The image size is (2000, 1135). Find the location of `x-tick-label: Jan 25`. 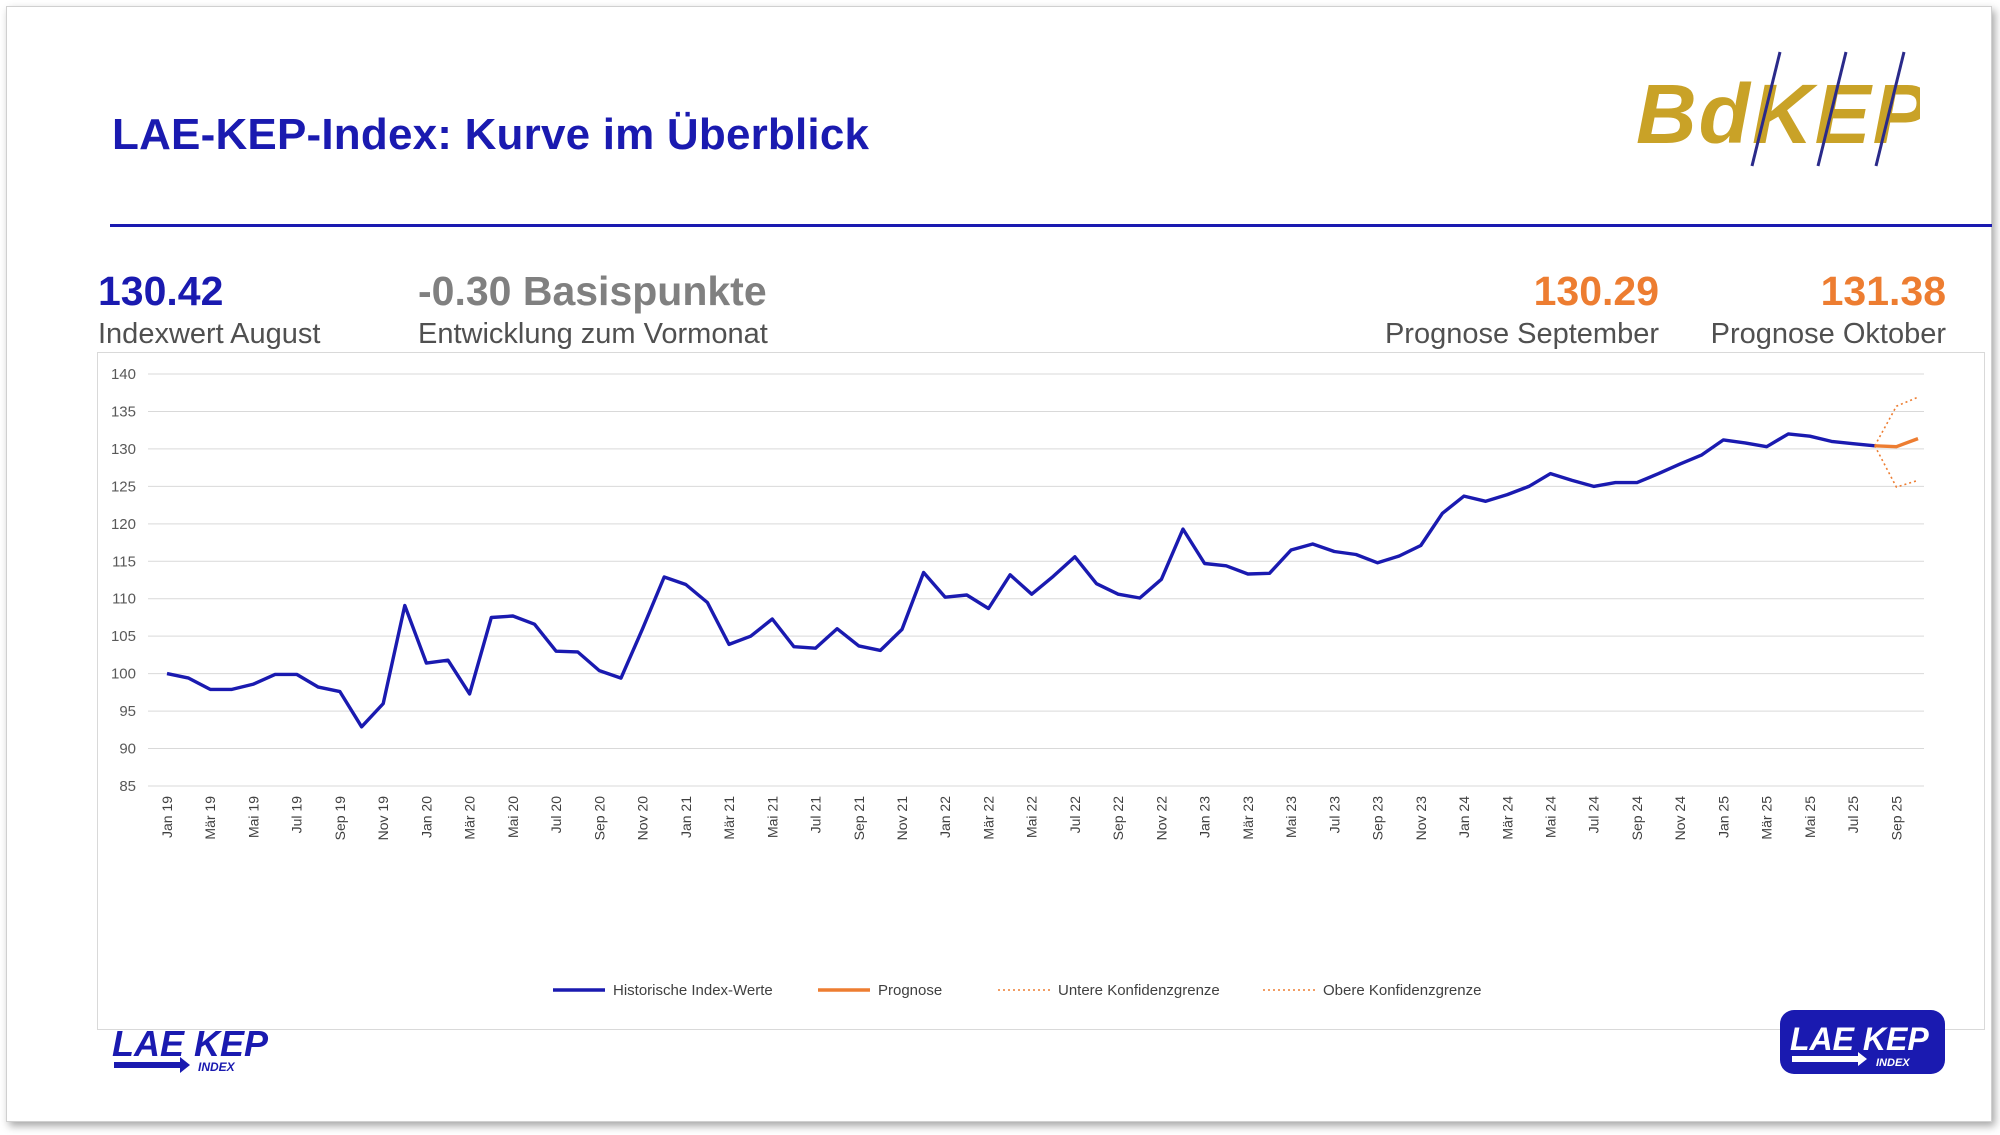

x-tick-label: Jan 25 is located at coordinates (1723, 817).